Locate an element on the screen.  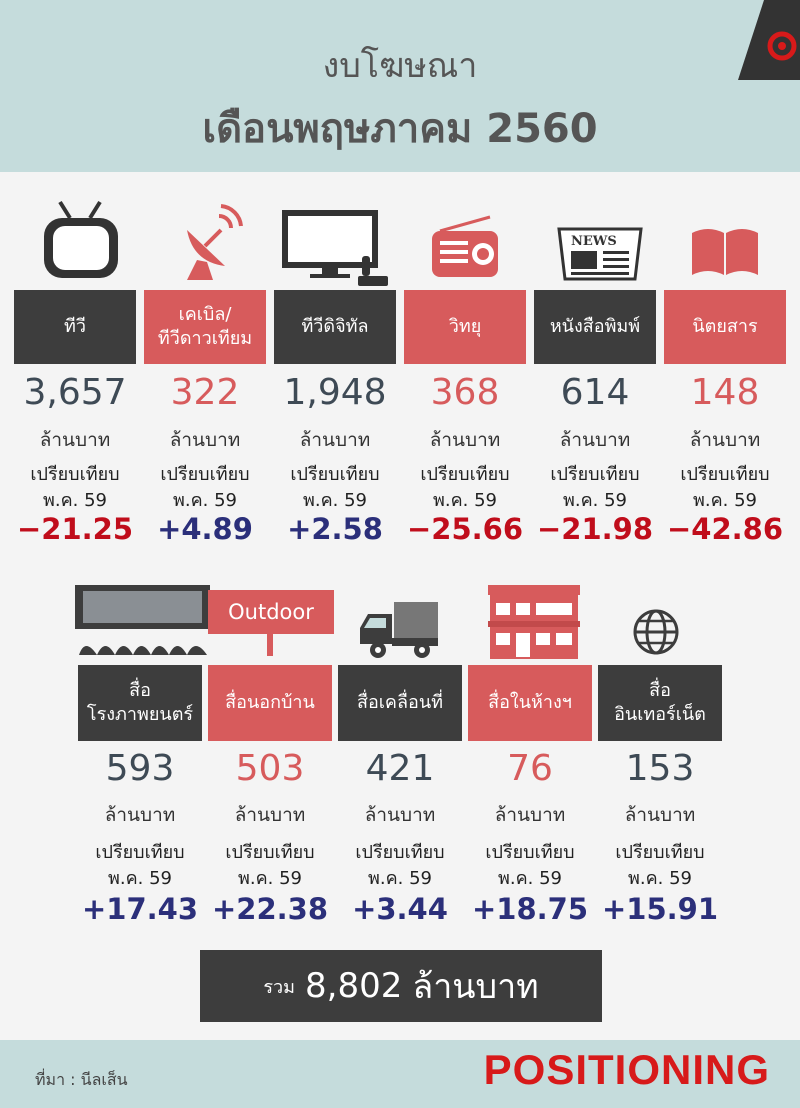
unit-tv: ล้านบาท is located at coordinates (75, 440).